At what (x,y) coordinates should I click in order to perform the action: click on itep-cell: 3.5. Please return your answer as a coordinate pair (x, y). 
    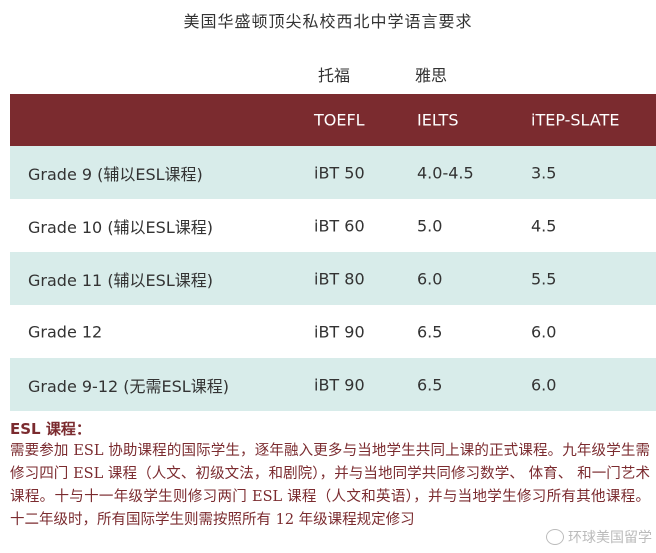
    Looking at the image, I should click on (544, 172).